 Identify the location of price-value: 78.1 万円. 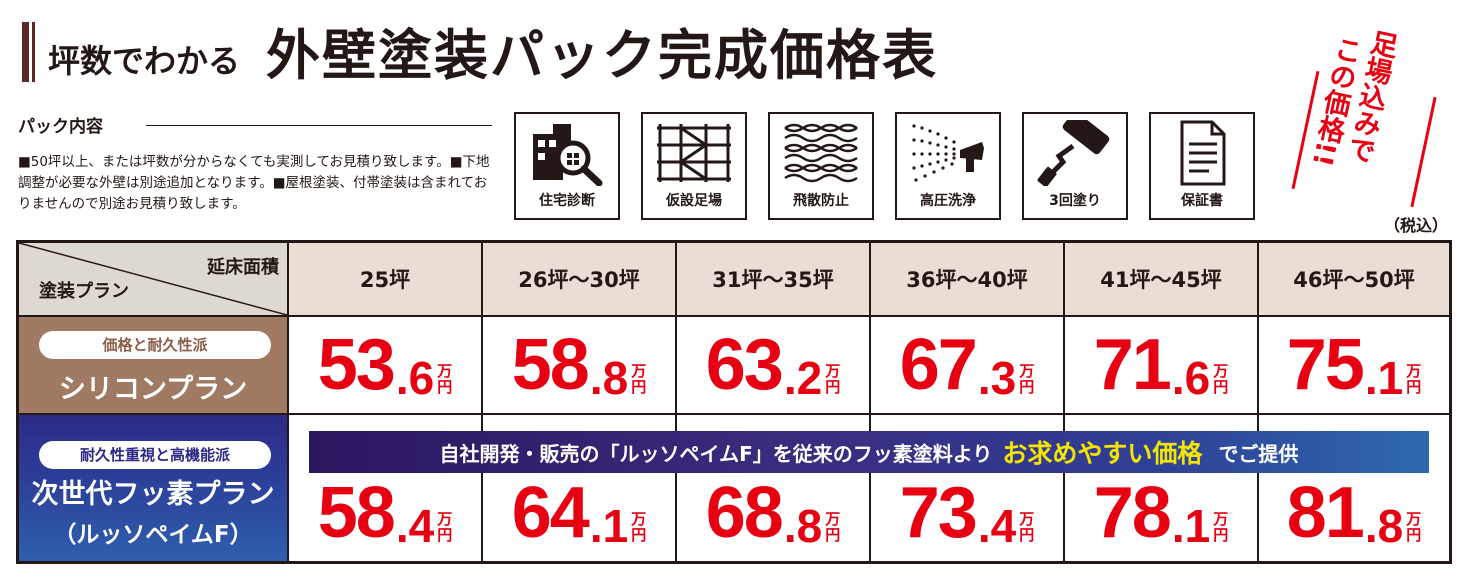
(1161, 513).